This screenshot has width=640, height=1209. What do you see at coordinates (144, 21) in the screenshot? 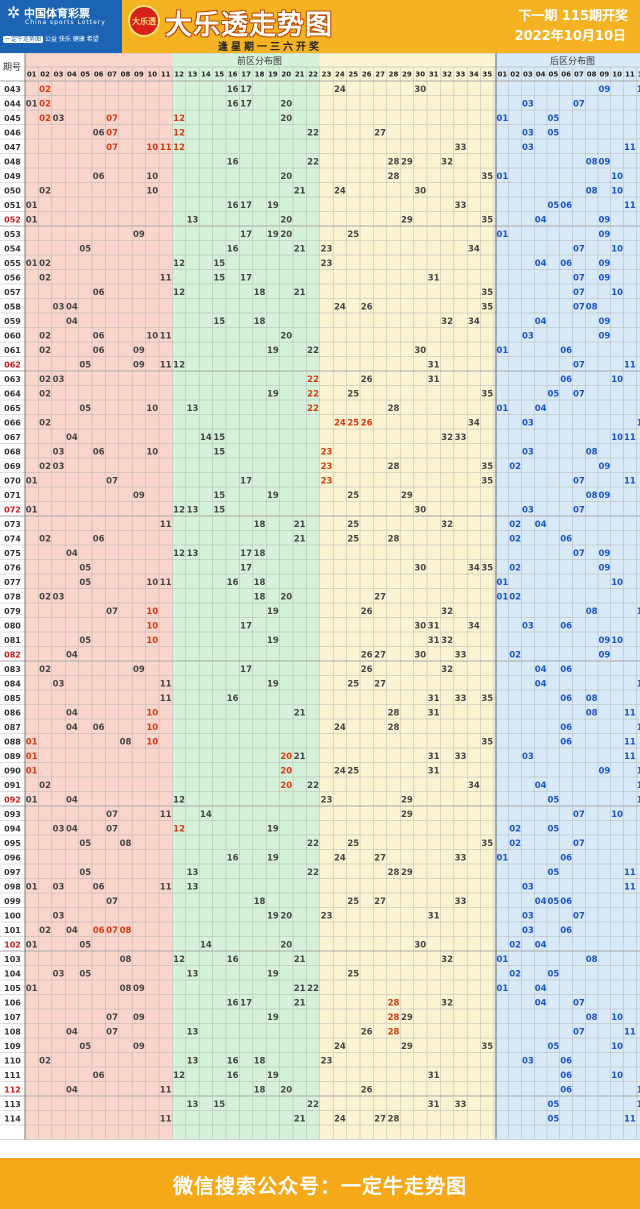
I see `lottery-emblem-icon: 大乐透` at bounding box center [144, 21].